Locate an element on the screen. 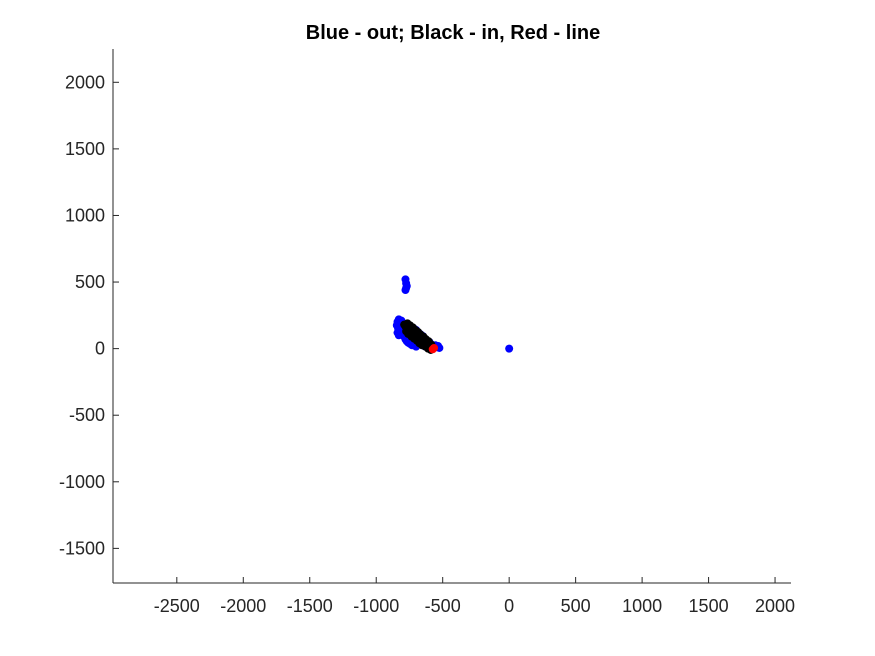  x-tick-label: -1000 is located at coordinates (376, 606).